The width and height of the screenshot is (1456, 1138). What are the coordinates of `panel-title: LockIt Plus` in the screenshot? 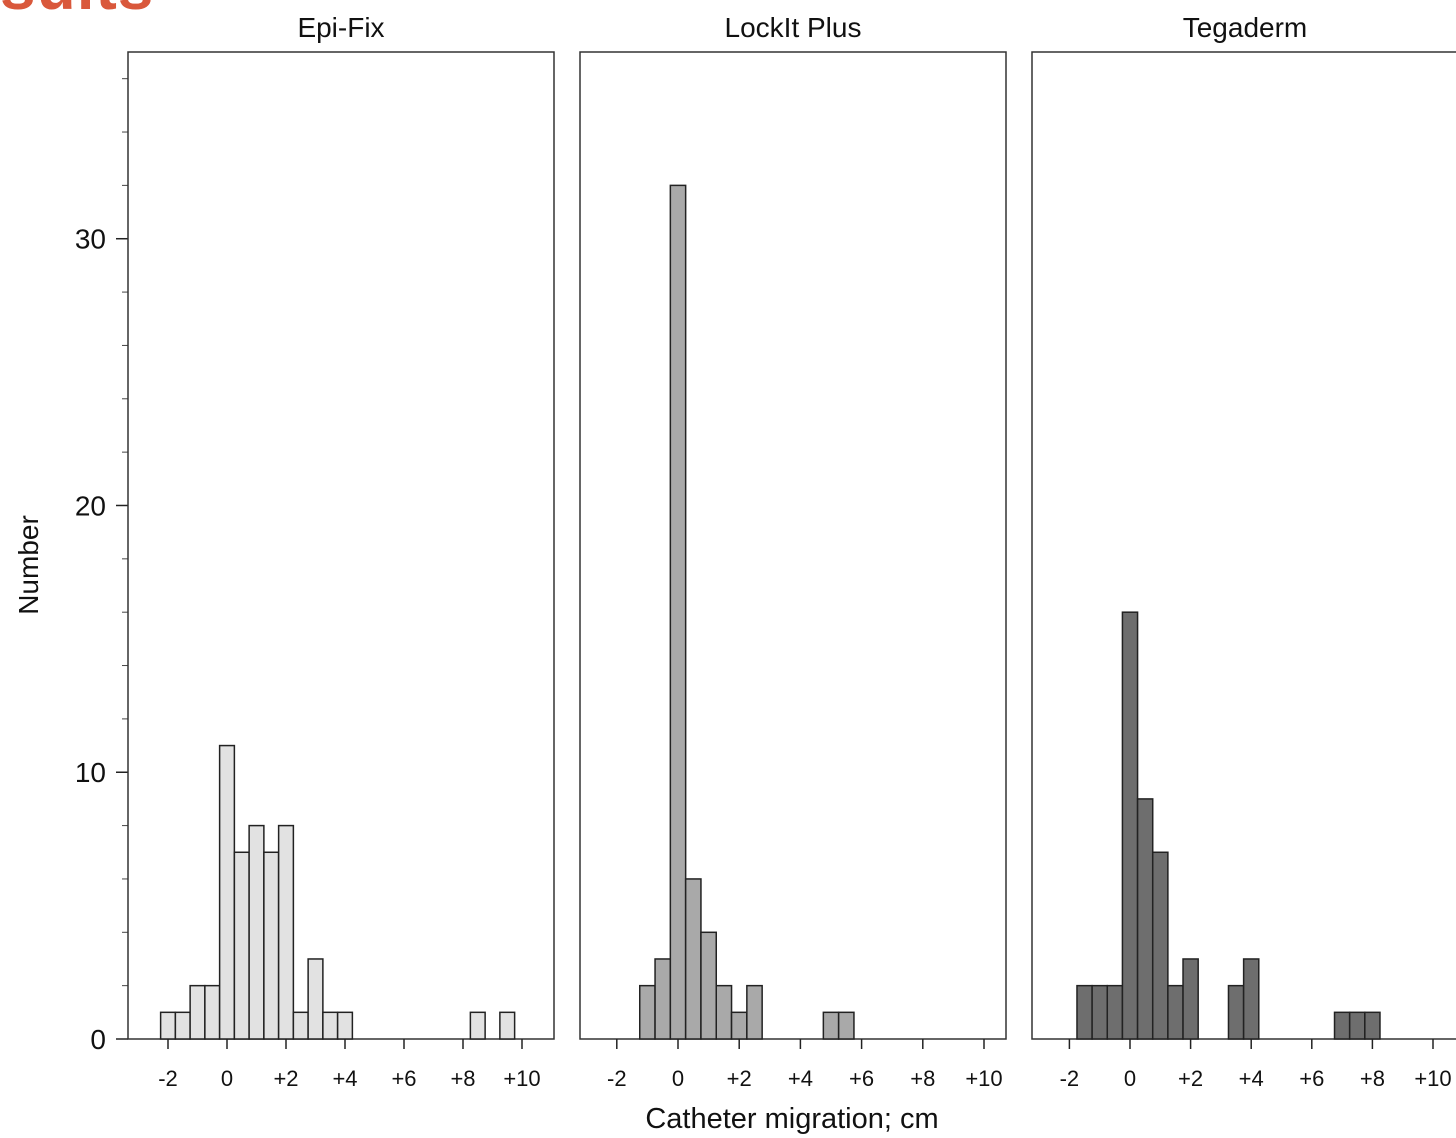 It's located at (793, 27).